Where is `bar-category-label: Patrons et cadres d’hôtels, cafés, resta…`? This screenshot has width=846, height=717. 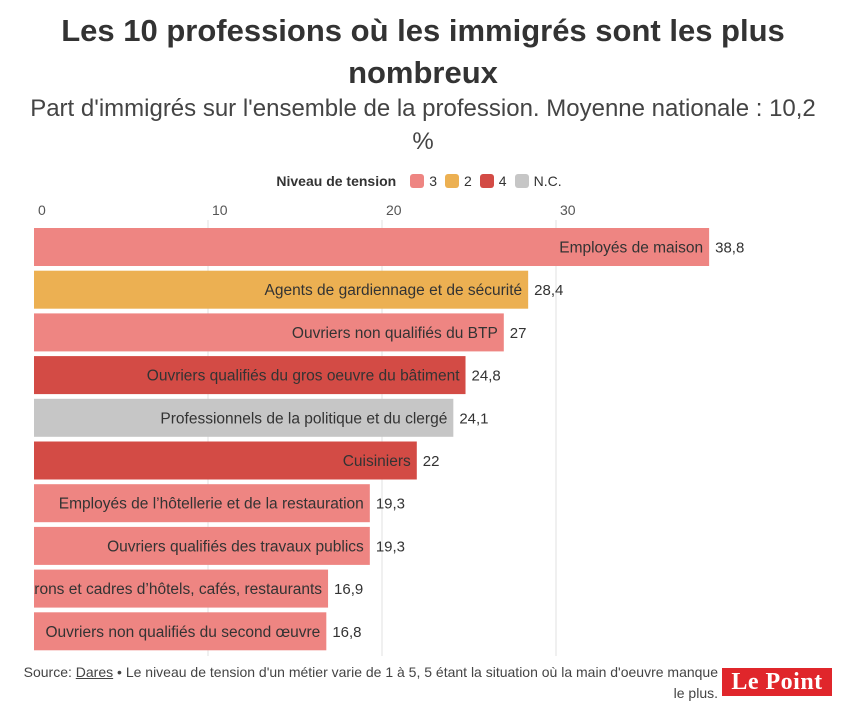 bar-category-label: Patrons et cadres d’hôtels, cafés, resta… is located at coordinates (166, 589).